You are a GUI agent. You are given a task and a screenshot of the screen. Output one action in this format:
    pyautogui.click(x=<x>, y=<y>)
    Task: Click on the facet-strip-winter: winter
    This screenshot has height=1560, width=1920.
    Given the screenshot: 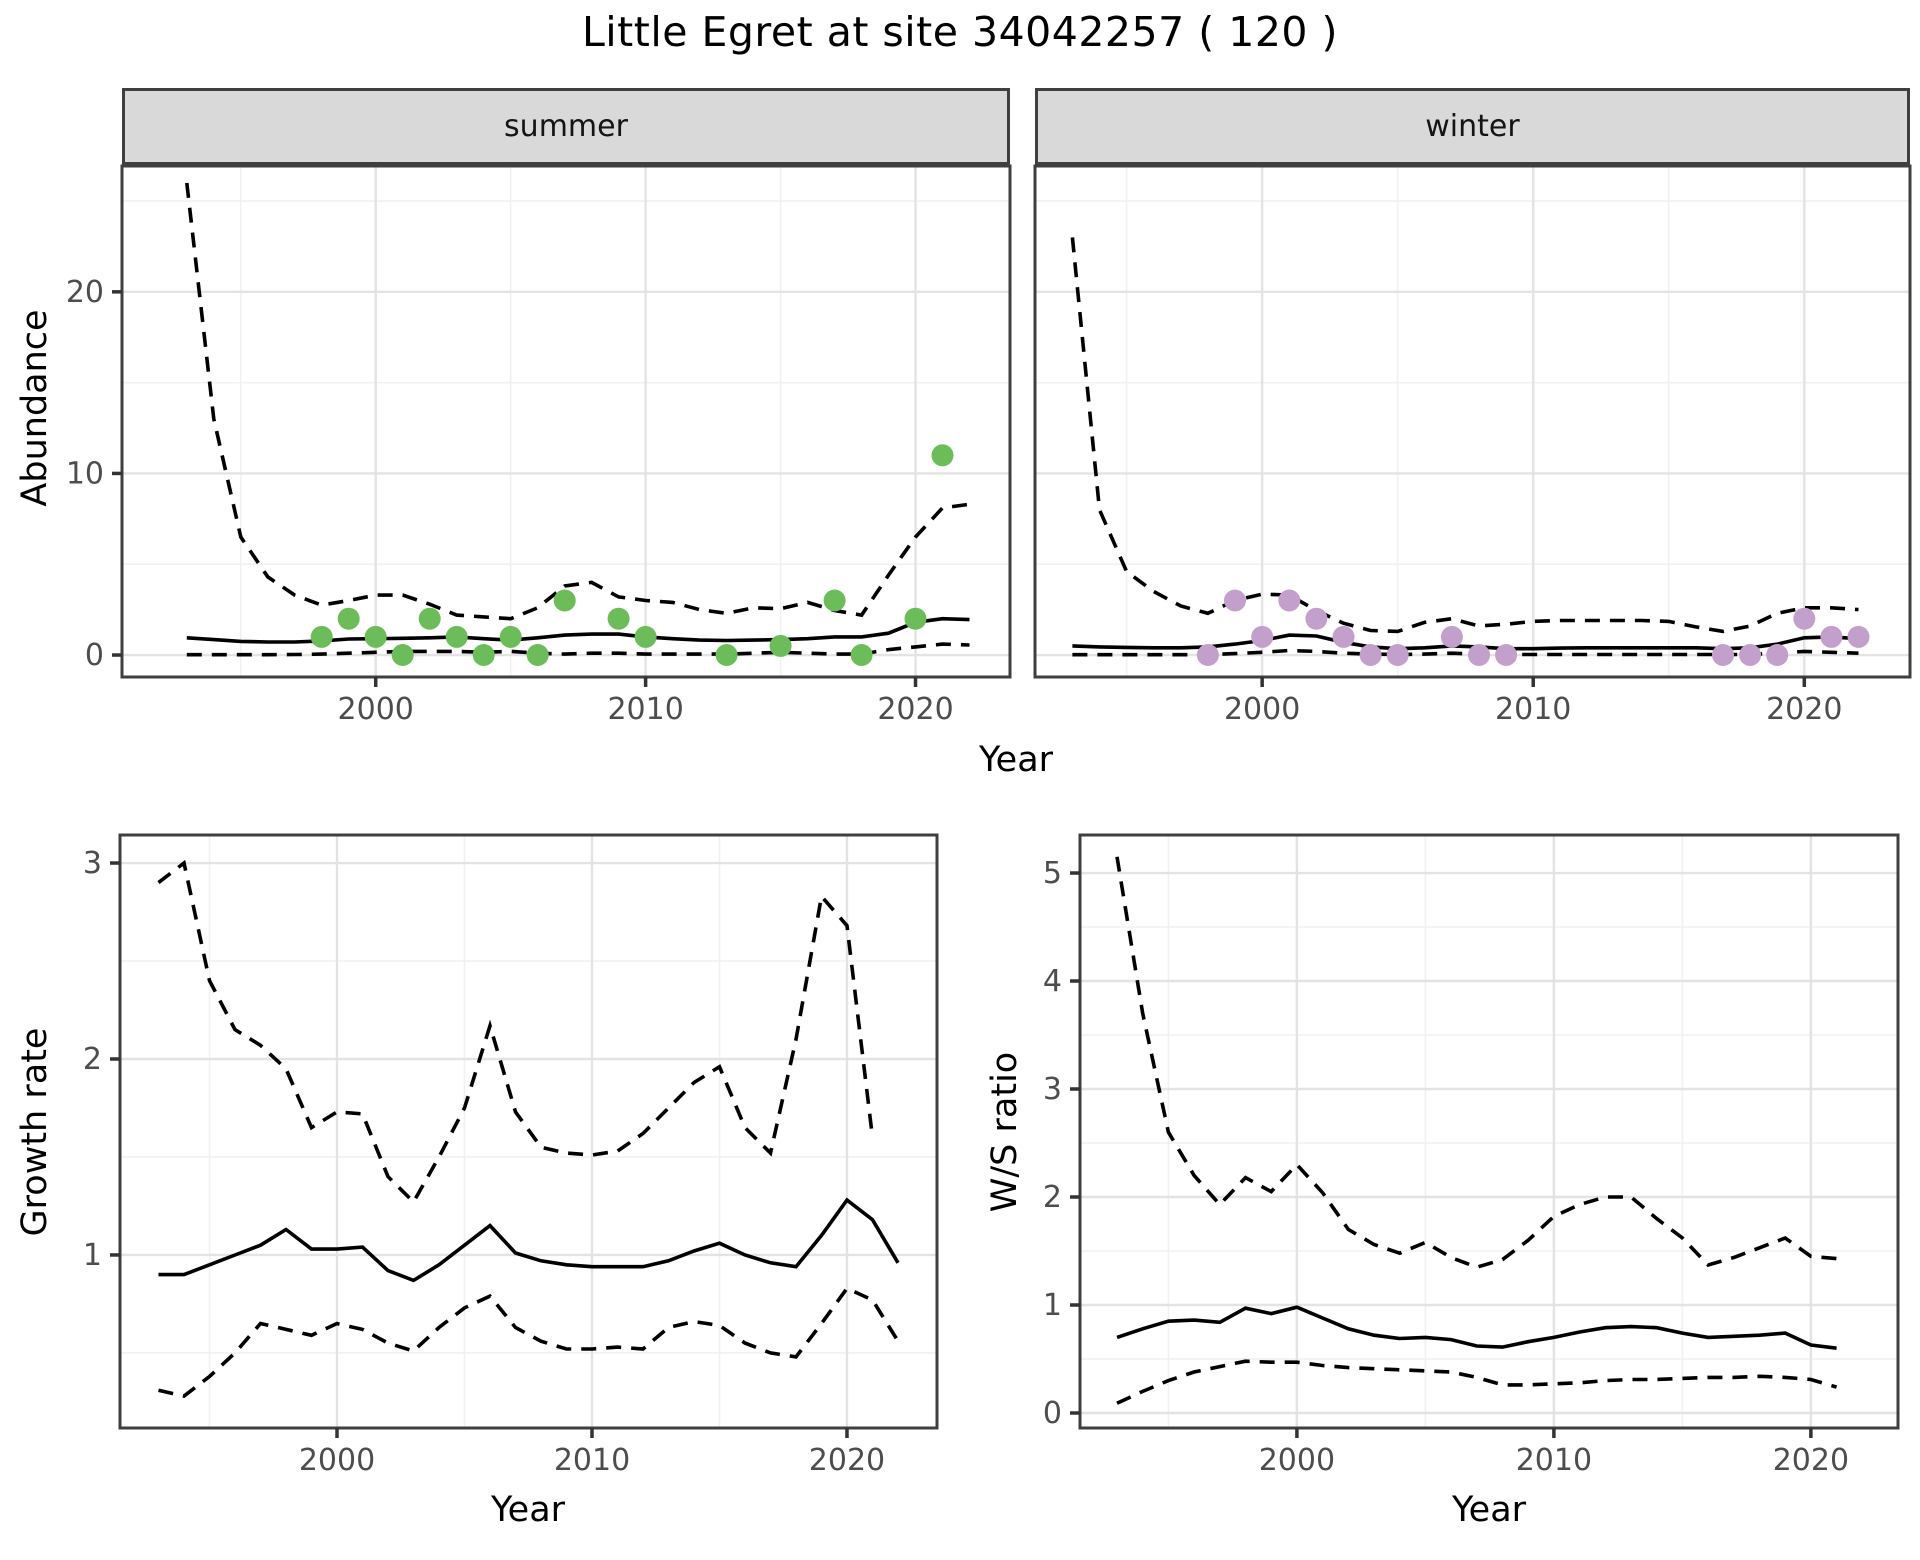 What is the action you would take?
    pyautogui.click(x=1472, y=126)
    